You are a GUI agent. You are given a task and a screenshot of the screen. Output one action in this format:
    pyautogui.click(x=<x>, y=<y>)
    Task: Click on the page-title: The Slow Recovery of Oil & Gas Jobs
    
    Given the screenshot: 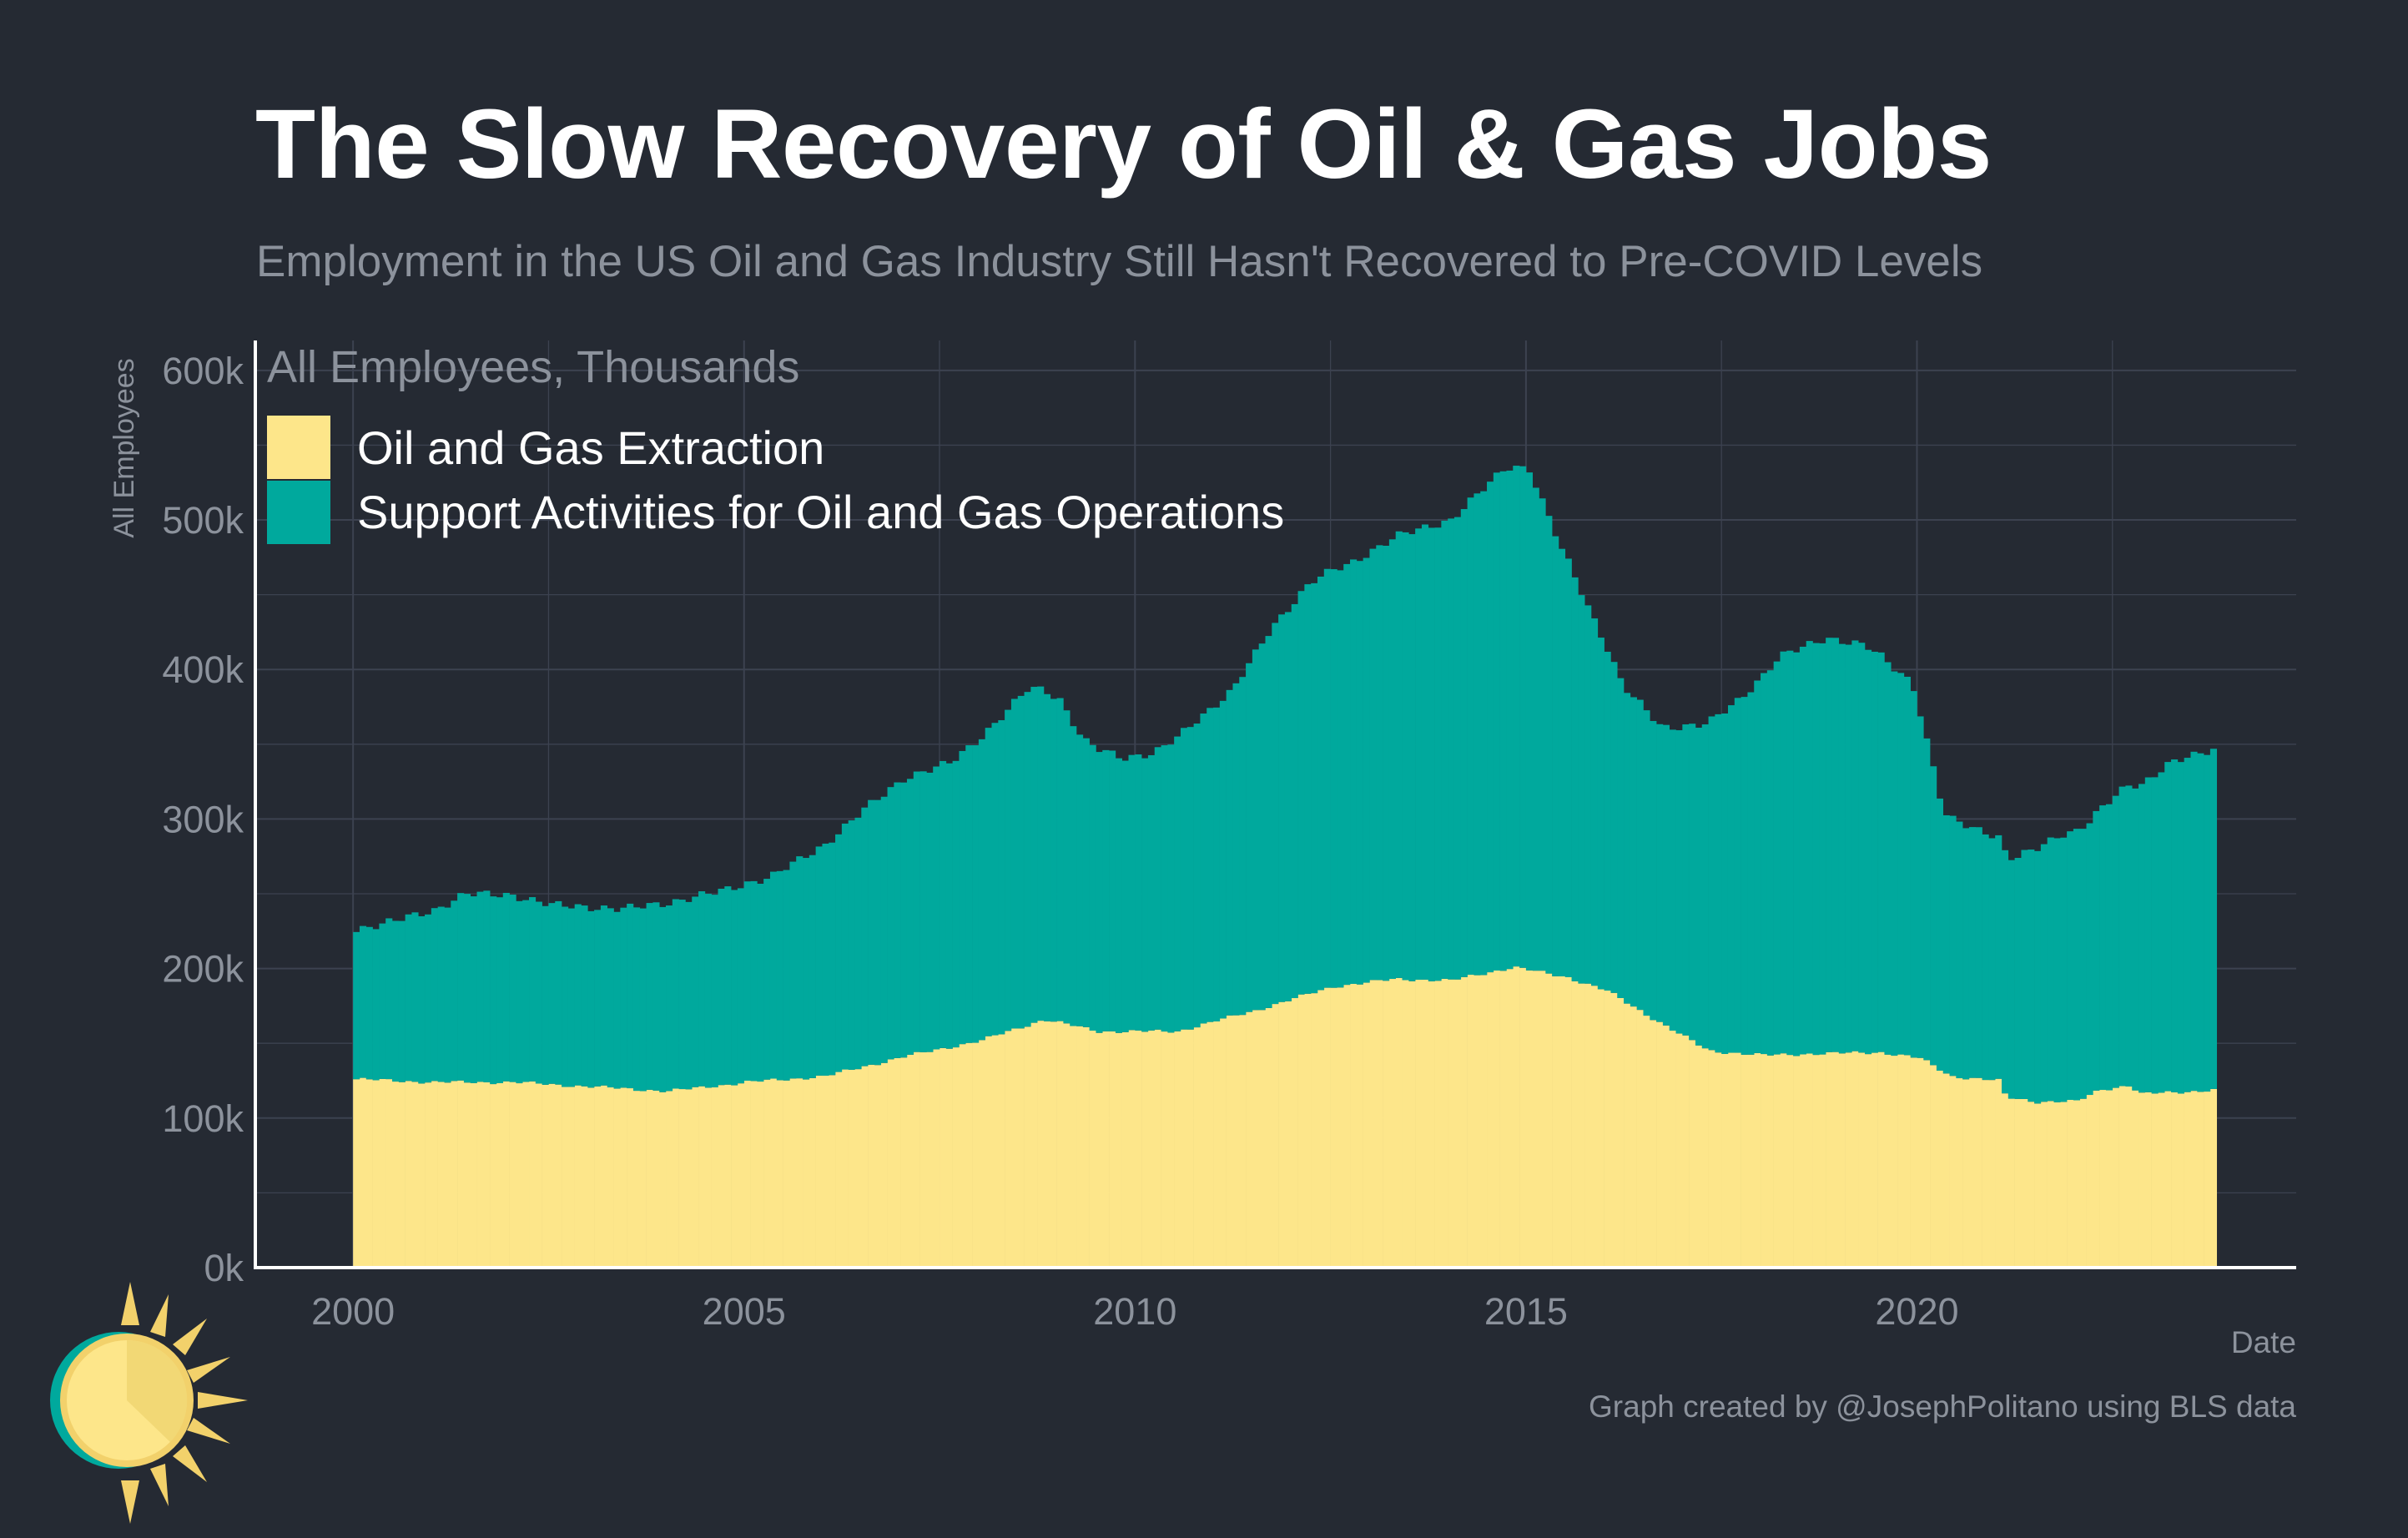 What is the action you would take?
    pyautogui.click(x=1123, y=144)
    